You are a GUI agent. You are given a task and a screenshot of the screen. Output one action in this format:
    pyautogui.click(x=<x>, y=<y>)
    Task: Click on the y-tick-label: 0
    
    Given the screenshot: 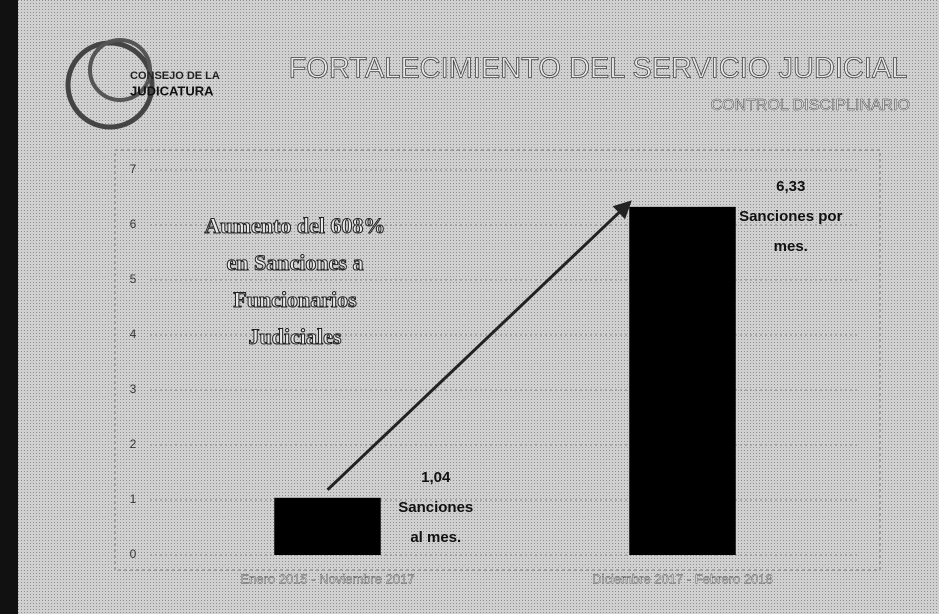 What is the action you would take?
    pyautogui.click(x=133, y=554)
    